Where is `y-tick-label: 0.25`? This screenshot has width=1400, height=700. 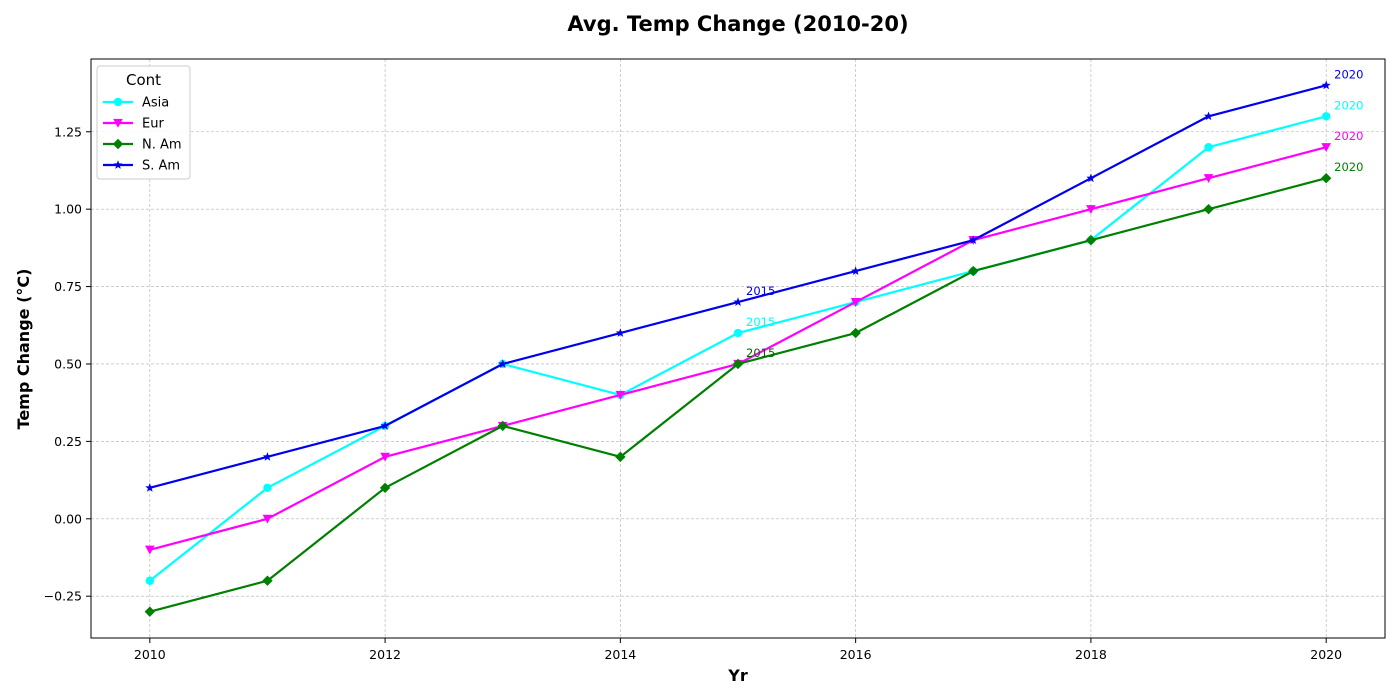
y-tick-label: 0.25 is located at coordinates (68, 441).